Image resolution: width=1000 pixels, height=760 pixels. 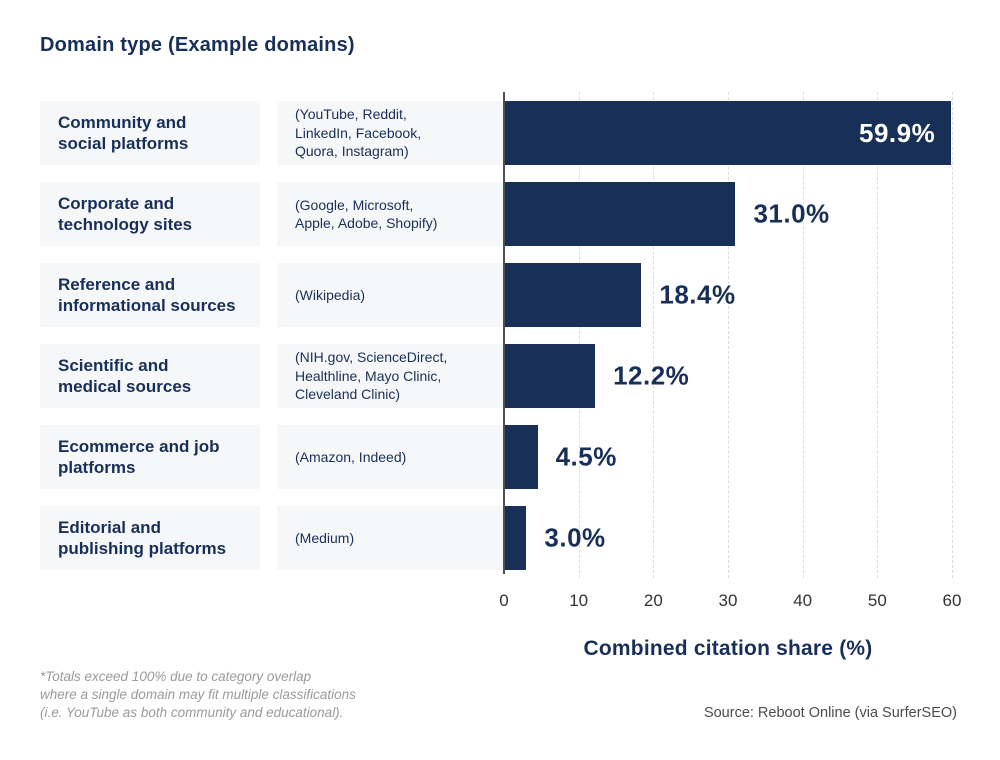 I want to click on bar-value-label: 3.0%, so click(x=575, y=537).